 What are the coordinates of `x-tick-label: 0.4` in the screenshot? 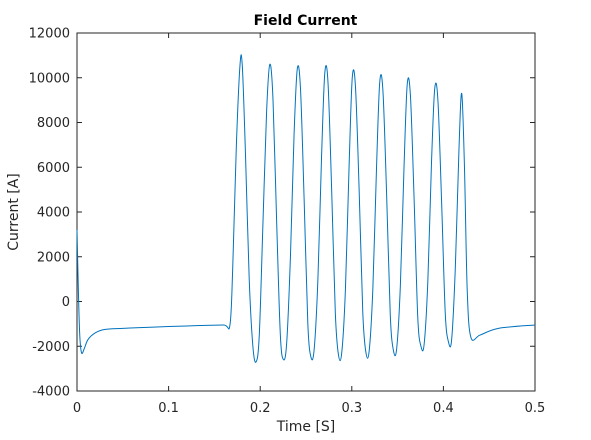 It's located at (443, 408).